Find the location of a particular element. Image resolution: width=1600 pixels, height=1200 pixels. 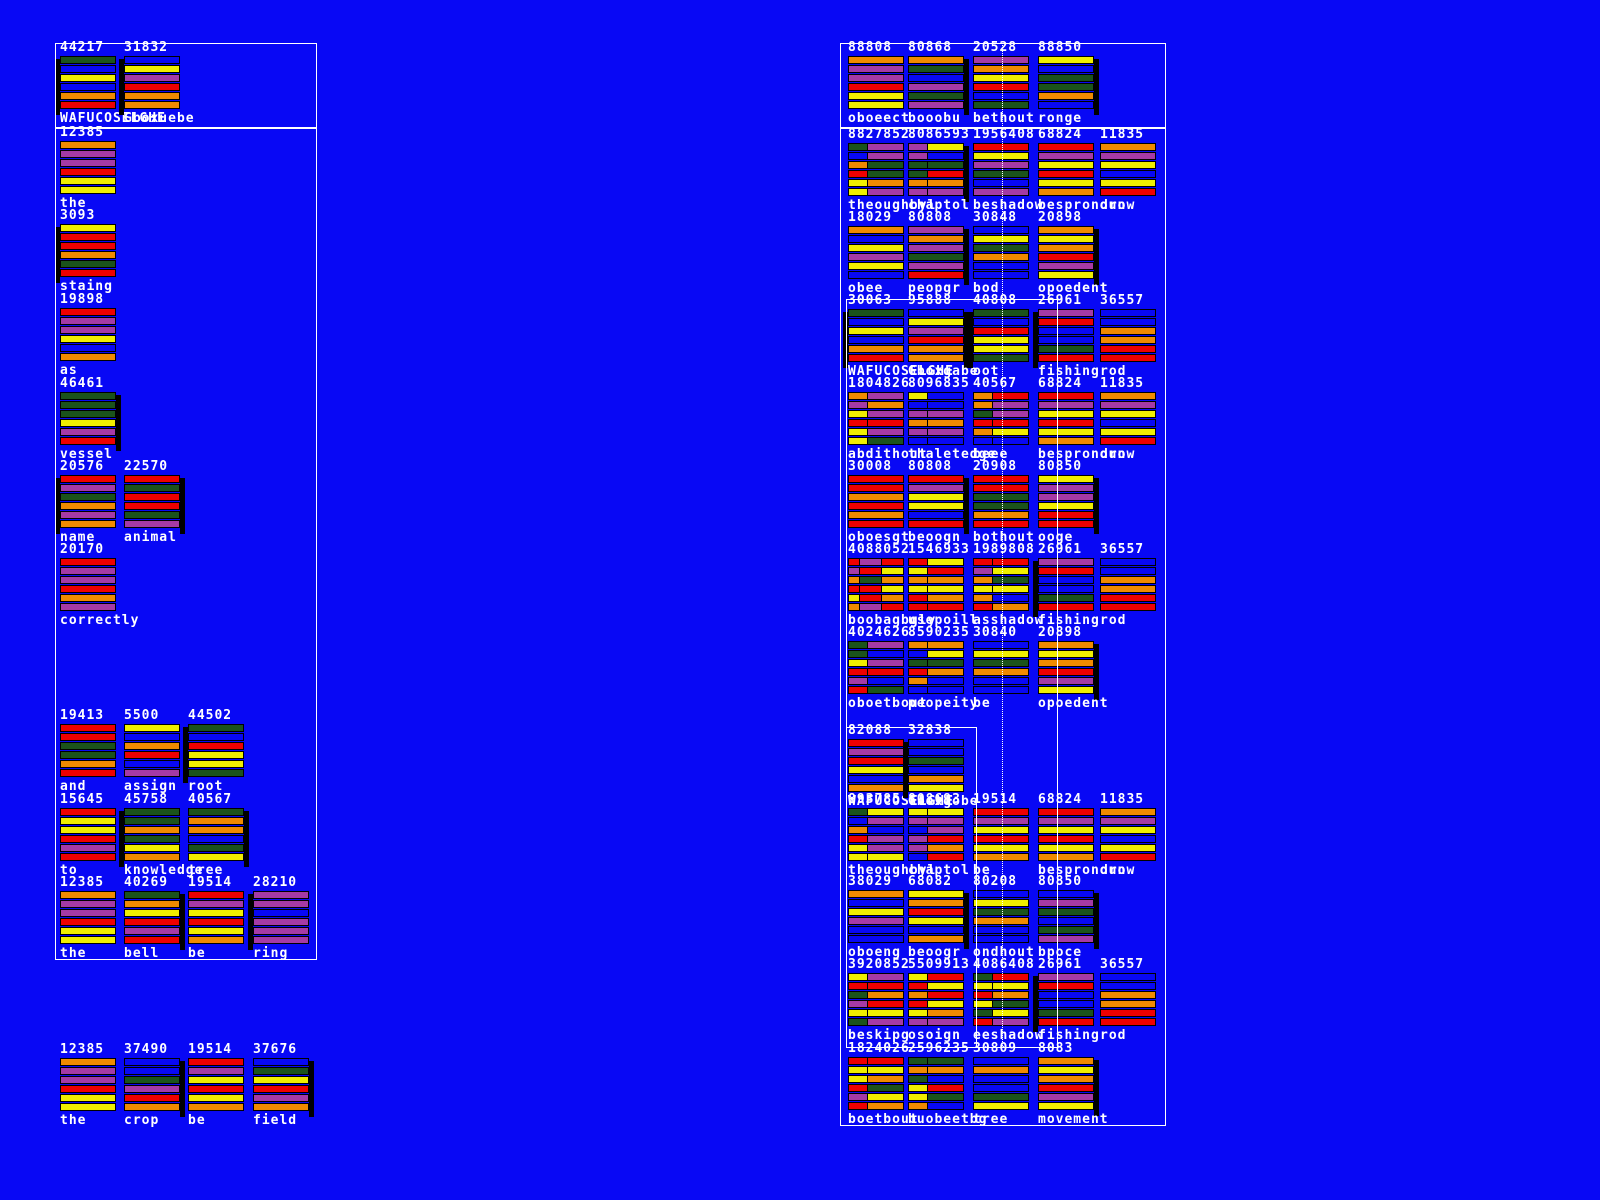

word-block: 2596235 buobeetbg is located at coordinates (947, 1084).